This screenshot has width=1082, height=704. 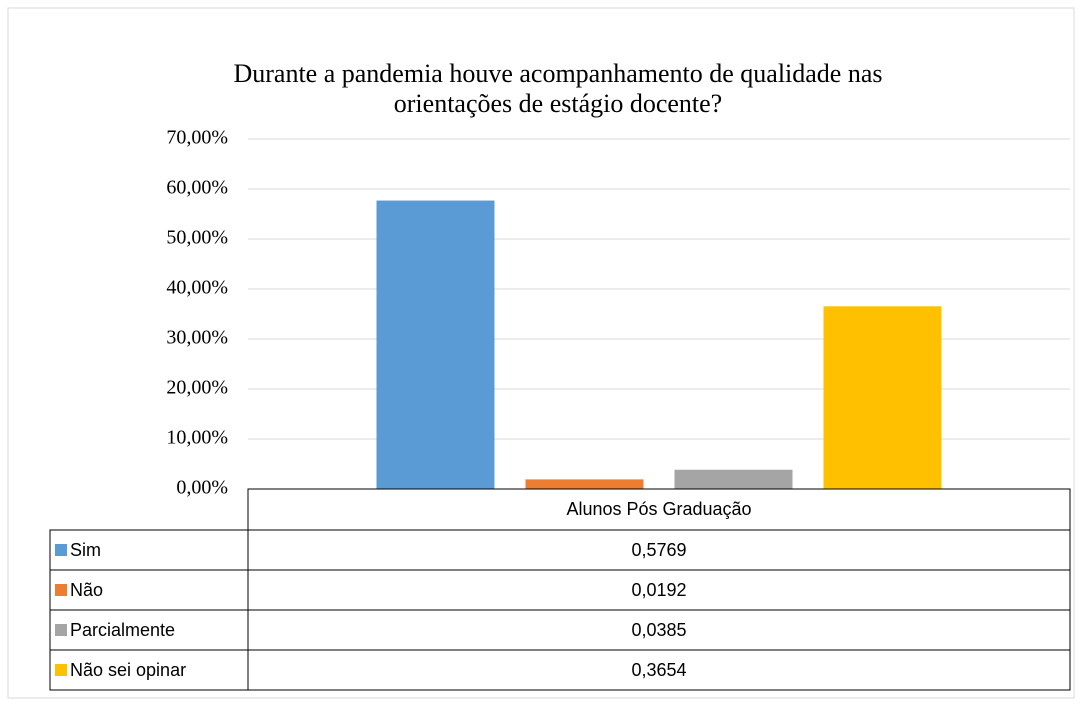 What do you see at coordinates (658, 550) in the screenshot?
I see `table-value: 0,5769` at bounding box center [658, 550].